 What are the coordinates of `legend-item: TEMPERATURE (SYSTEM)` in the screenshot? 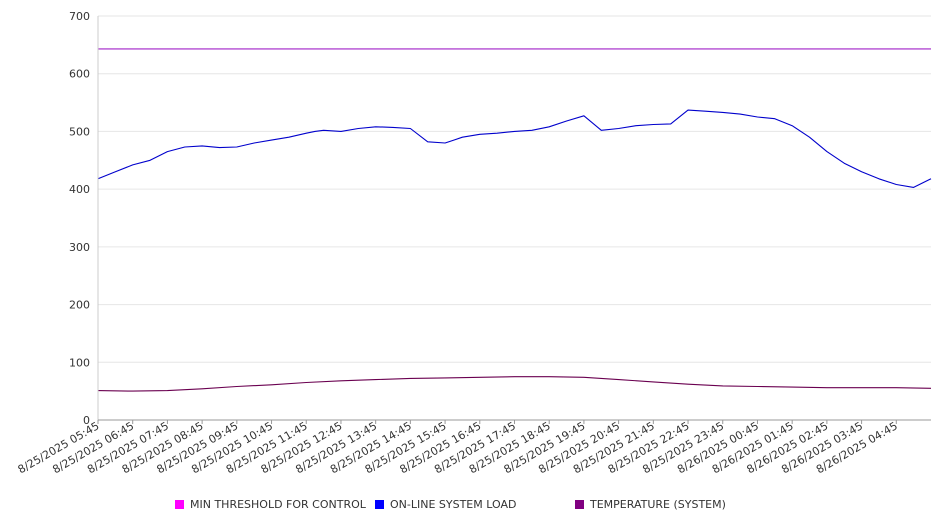 It's located at (650, 504).